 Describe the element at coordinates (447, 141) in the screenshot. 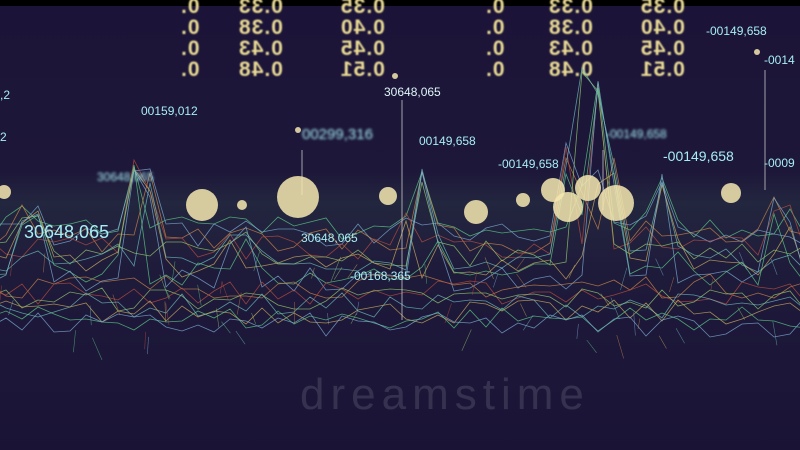

I see `value-label: 00149,658` at that location.